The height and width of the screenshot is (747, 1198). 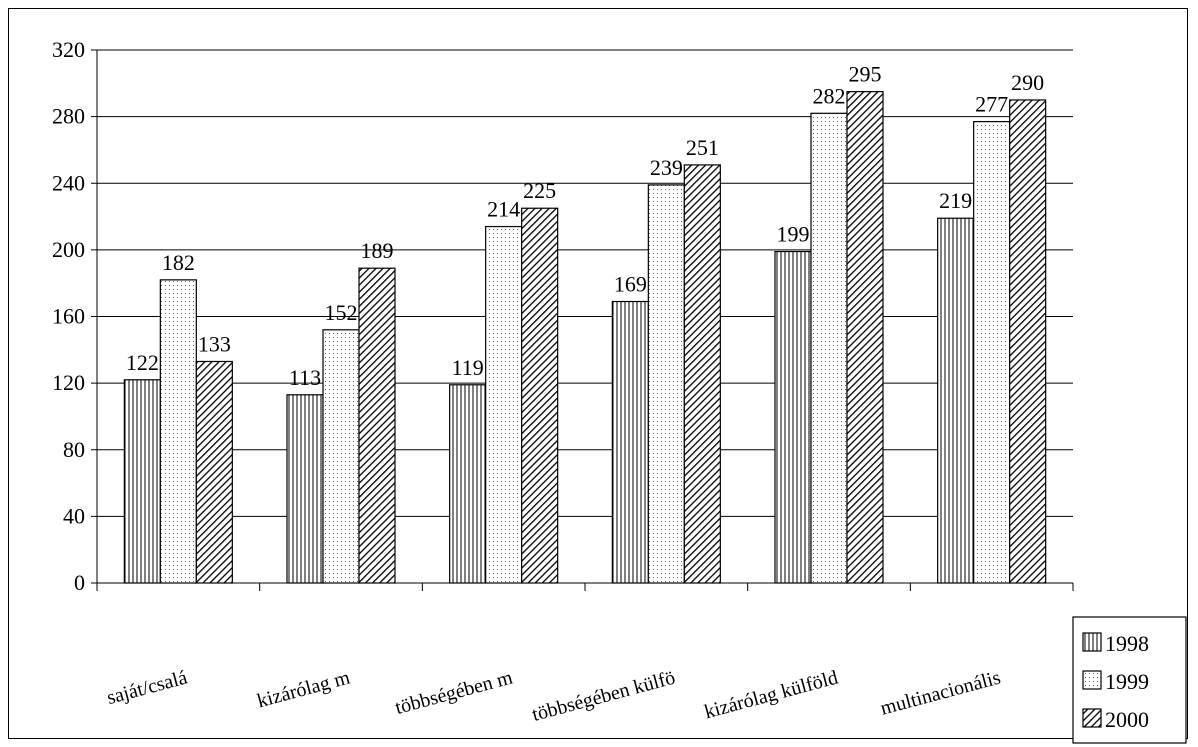 What do you see at coordinates (1092, 642) in the screenshot?
I see `legend-swatch-1998` at bounding box center [1092, 642].